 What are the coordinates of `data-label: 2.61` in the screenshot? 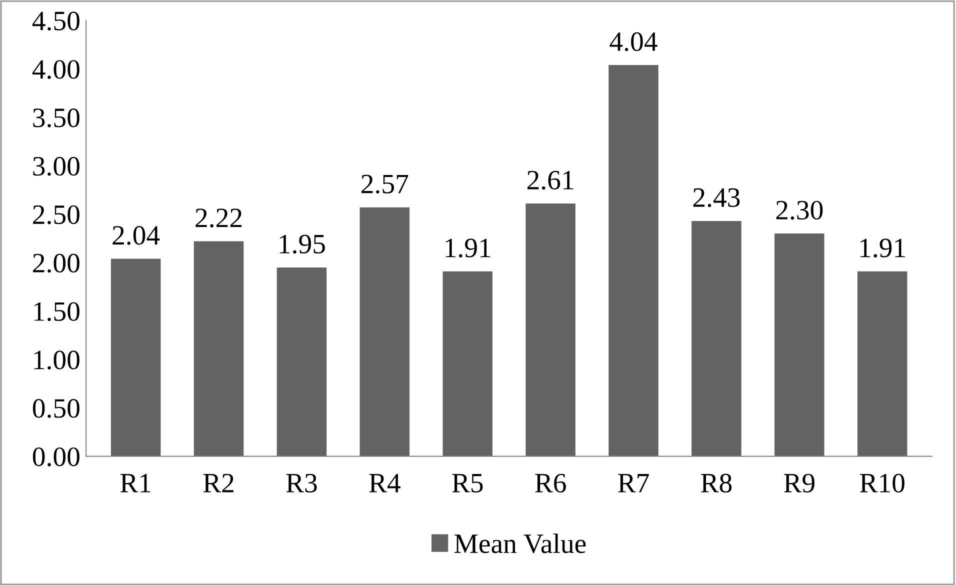 It's located at (550, 180).